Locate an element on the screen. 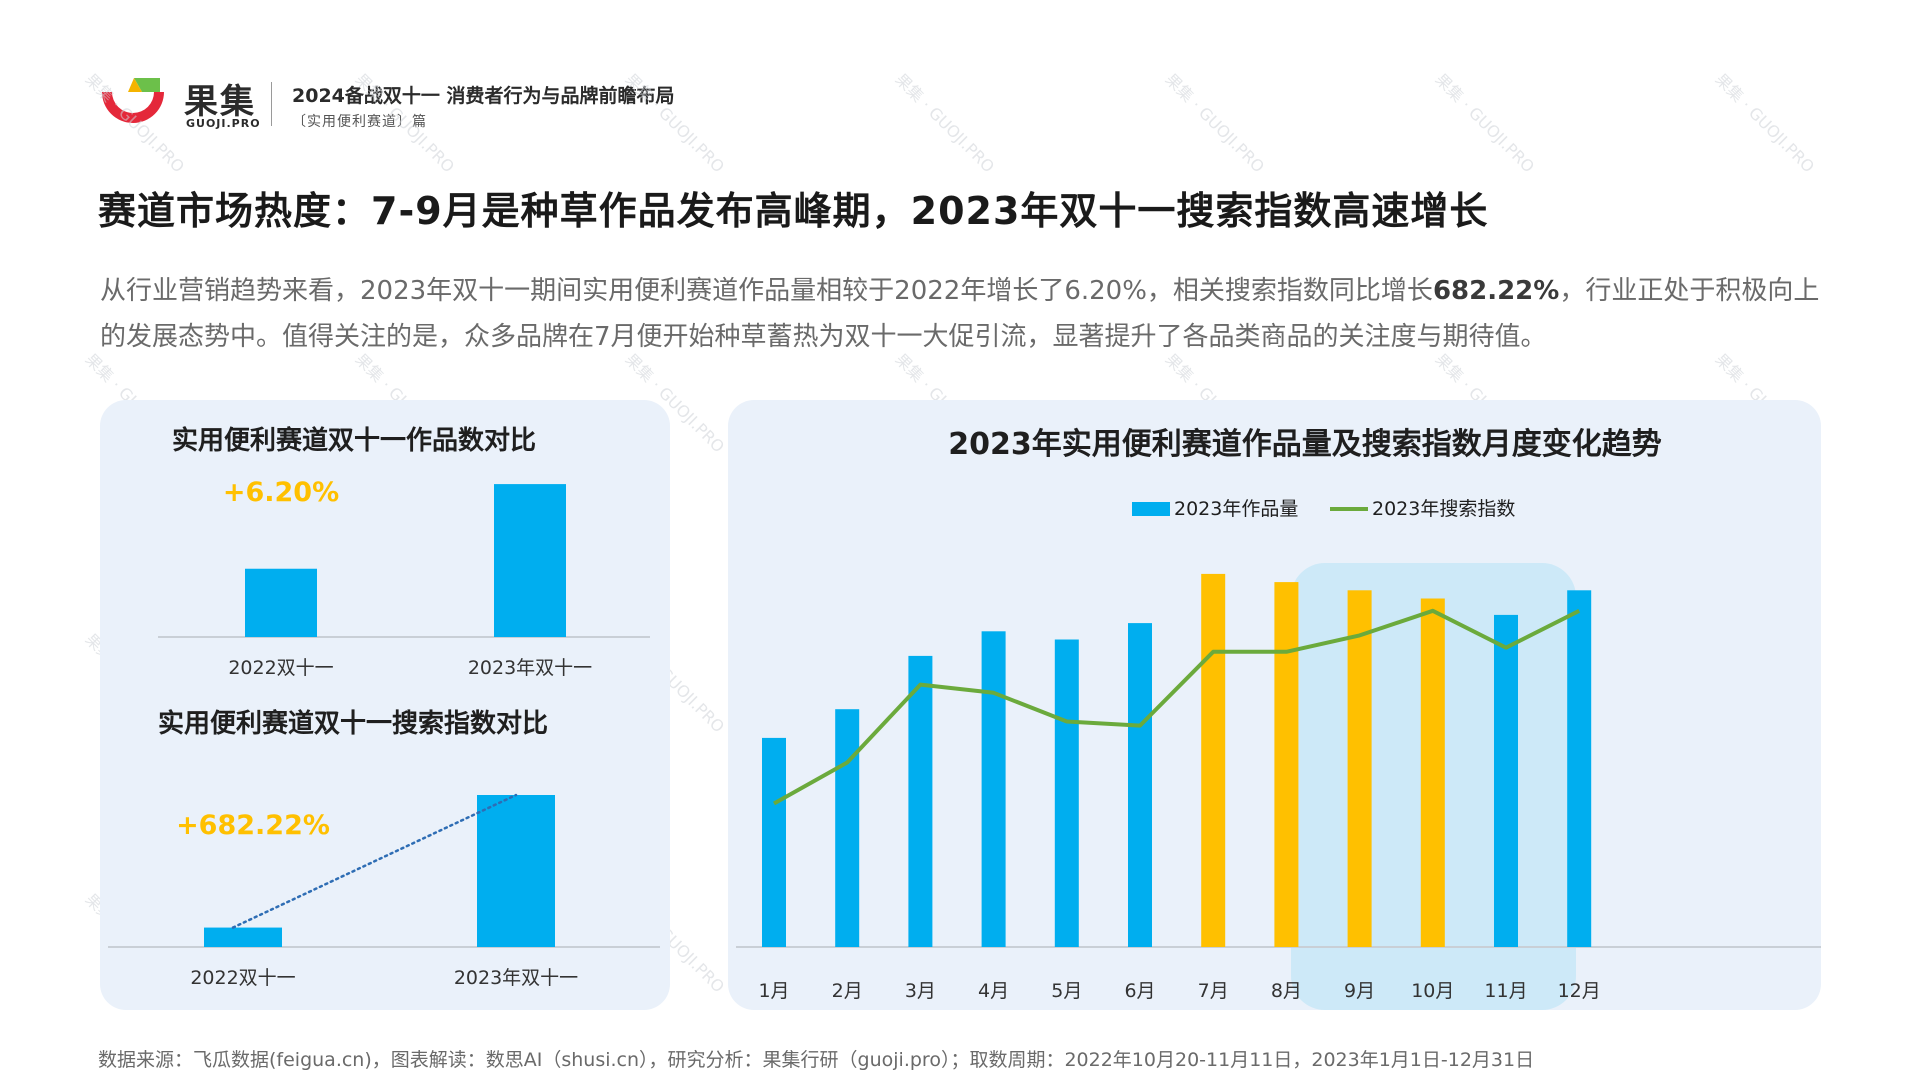  header-divider is located at coordinates (271, 104).